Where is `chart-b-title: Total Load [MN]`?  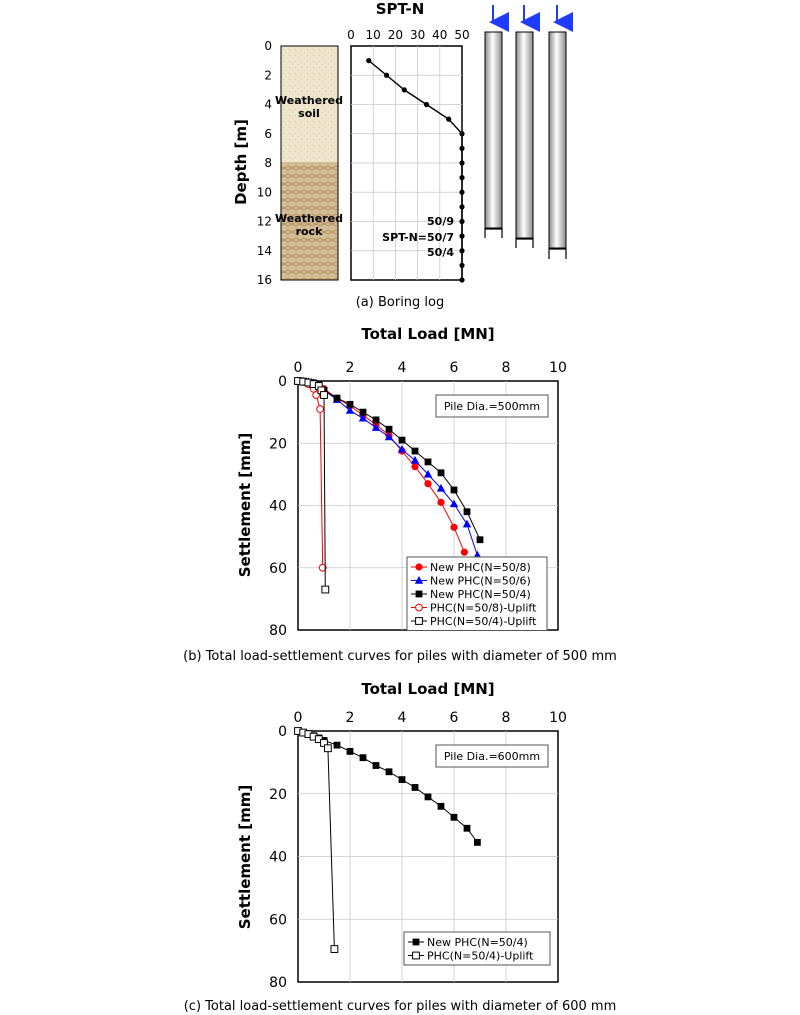 chart-b-title: Total Load [MN] is located at coordinates (427, 334).